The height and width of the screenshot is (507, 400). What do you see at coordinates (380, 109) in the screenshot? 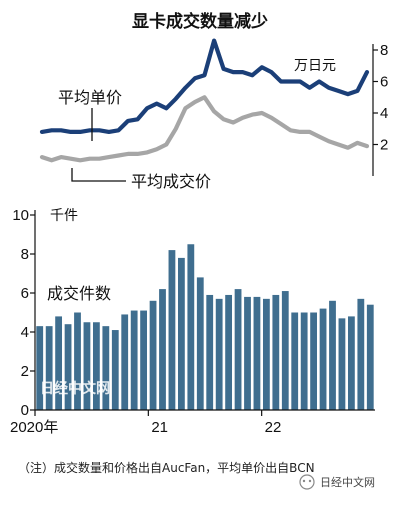
I see `price-y-axis: 2 4 6 8` at bounding box center [380, 109].